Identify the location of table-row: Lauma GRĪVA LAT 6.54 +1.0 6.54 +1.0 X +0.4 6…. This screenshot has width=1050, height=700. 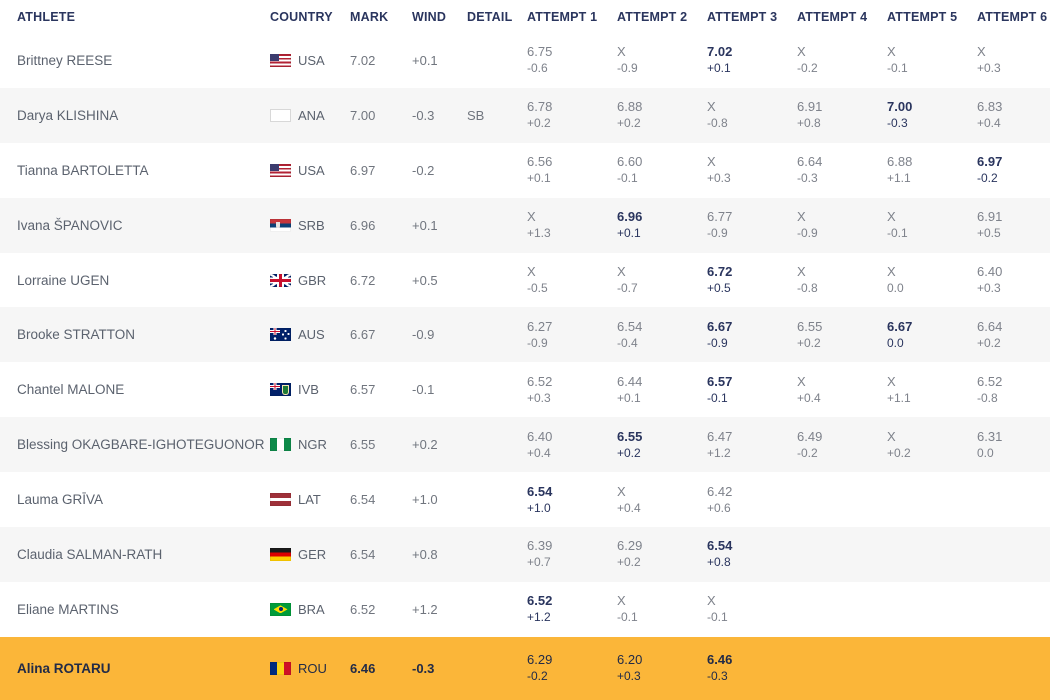
(525, 500).